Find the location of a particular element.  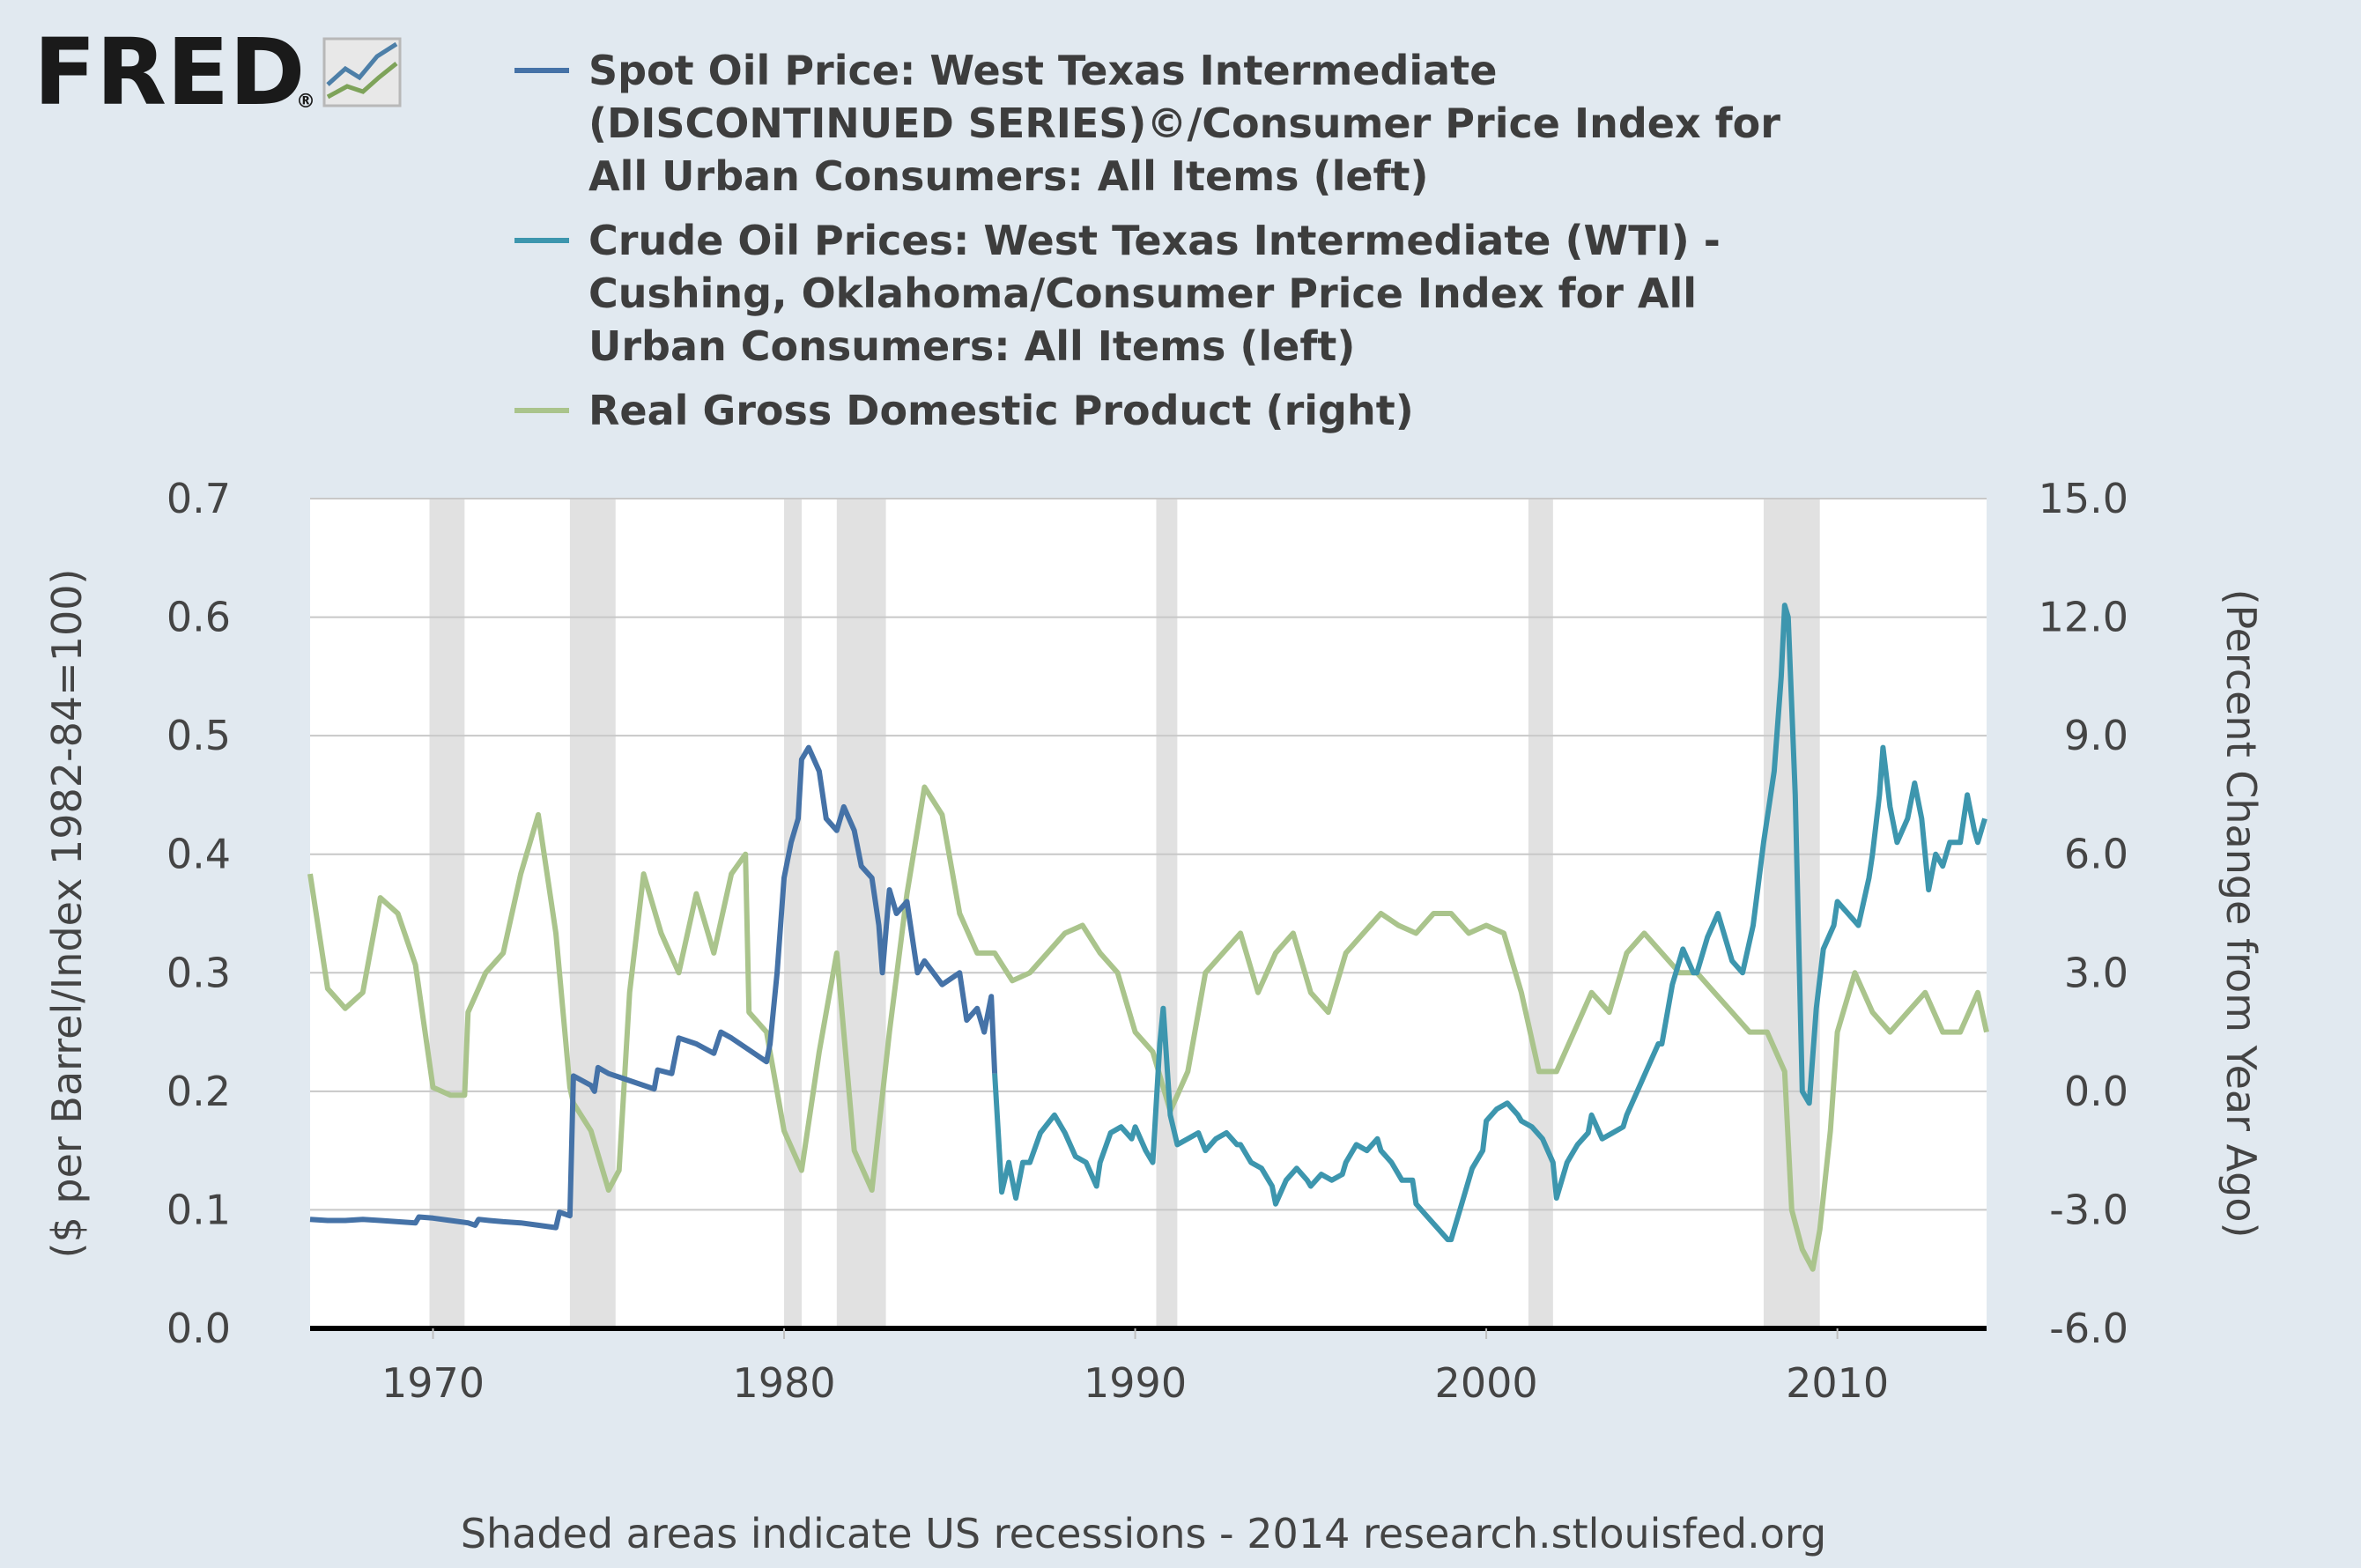

right-tick-label-0.0: 0.0 is located at coordinates (2096, 1091).